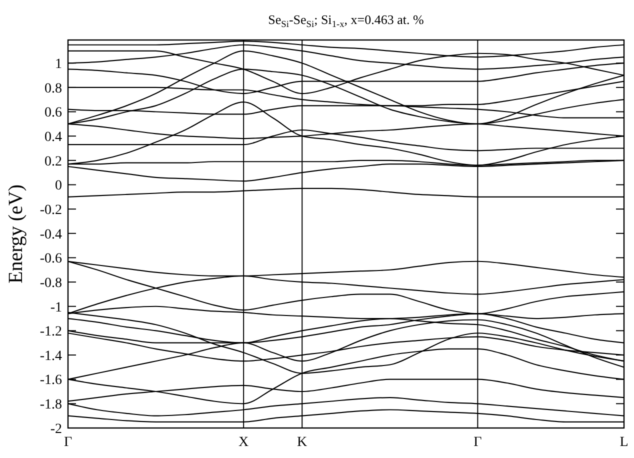 This screenshot has width=634, height=458. I want to click on y-tick-label: 1, so click(58, 64).